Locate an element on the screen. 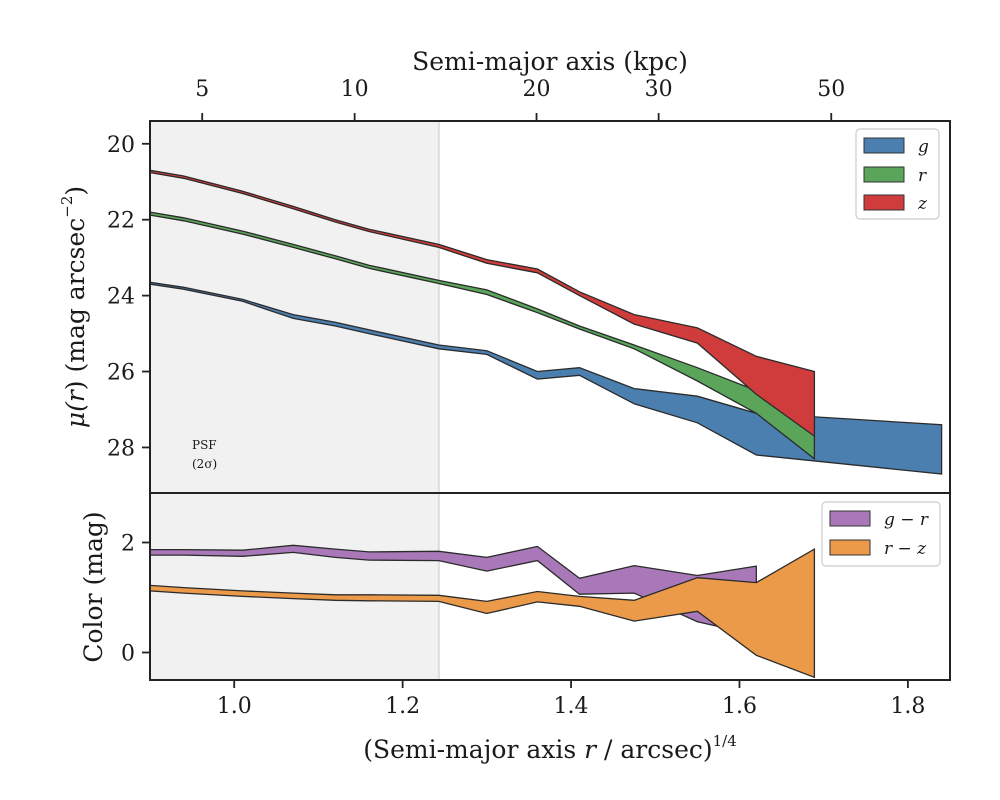  color-bands is located at coordinates (482, 611).